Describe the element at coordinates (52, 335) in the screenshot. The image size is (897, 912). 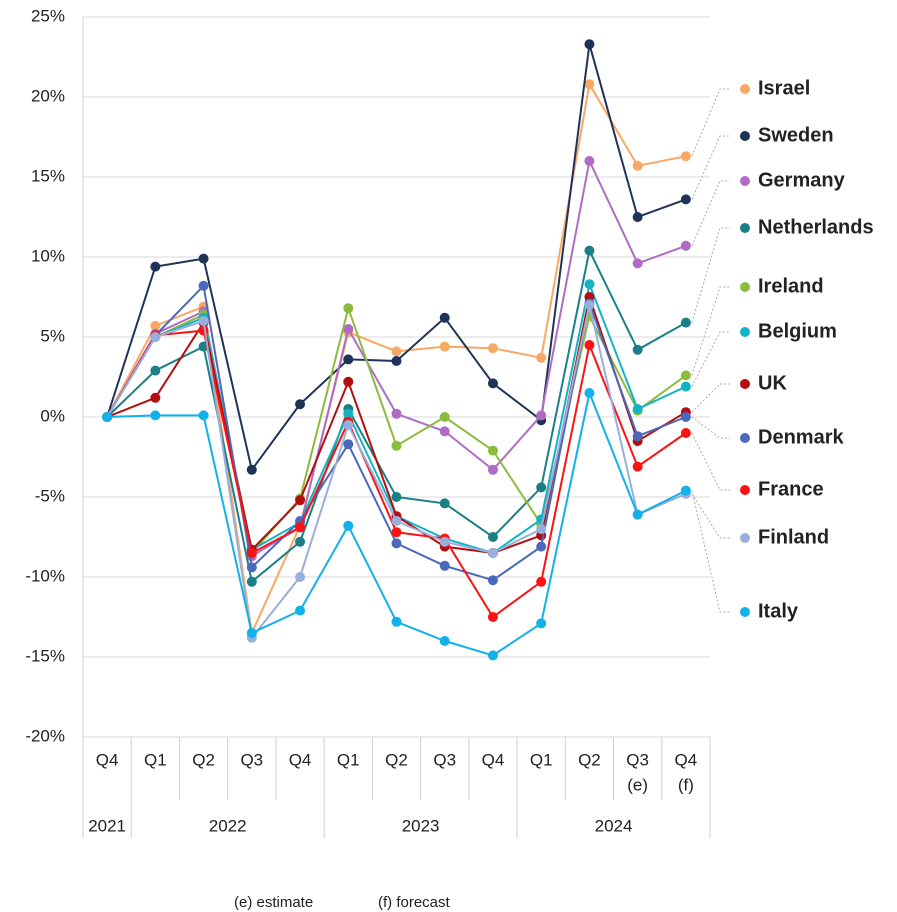
I see `y-tick-label: 5%` at that location.